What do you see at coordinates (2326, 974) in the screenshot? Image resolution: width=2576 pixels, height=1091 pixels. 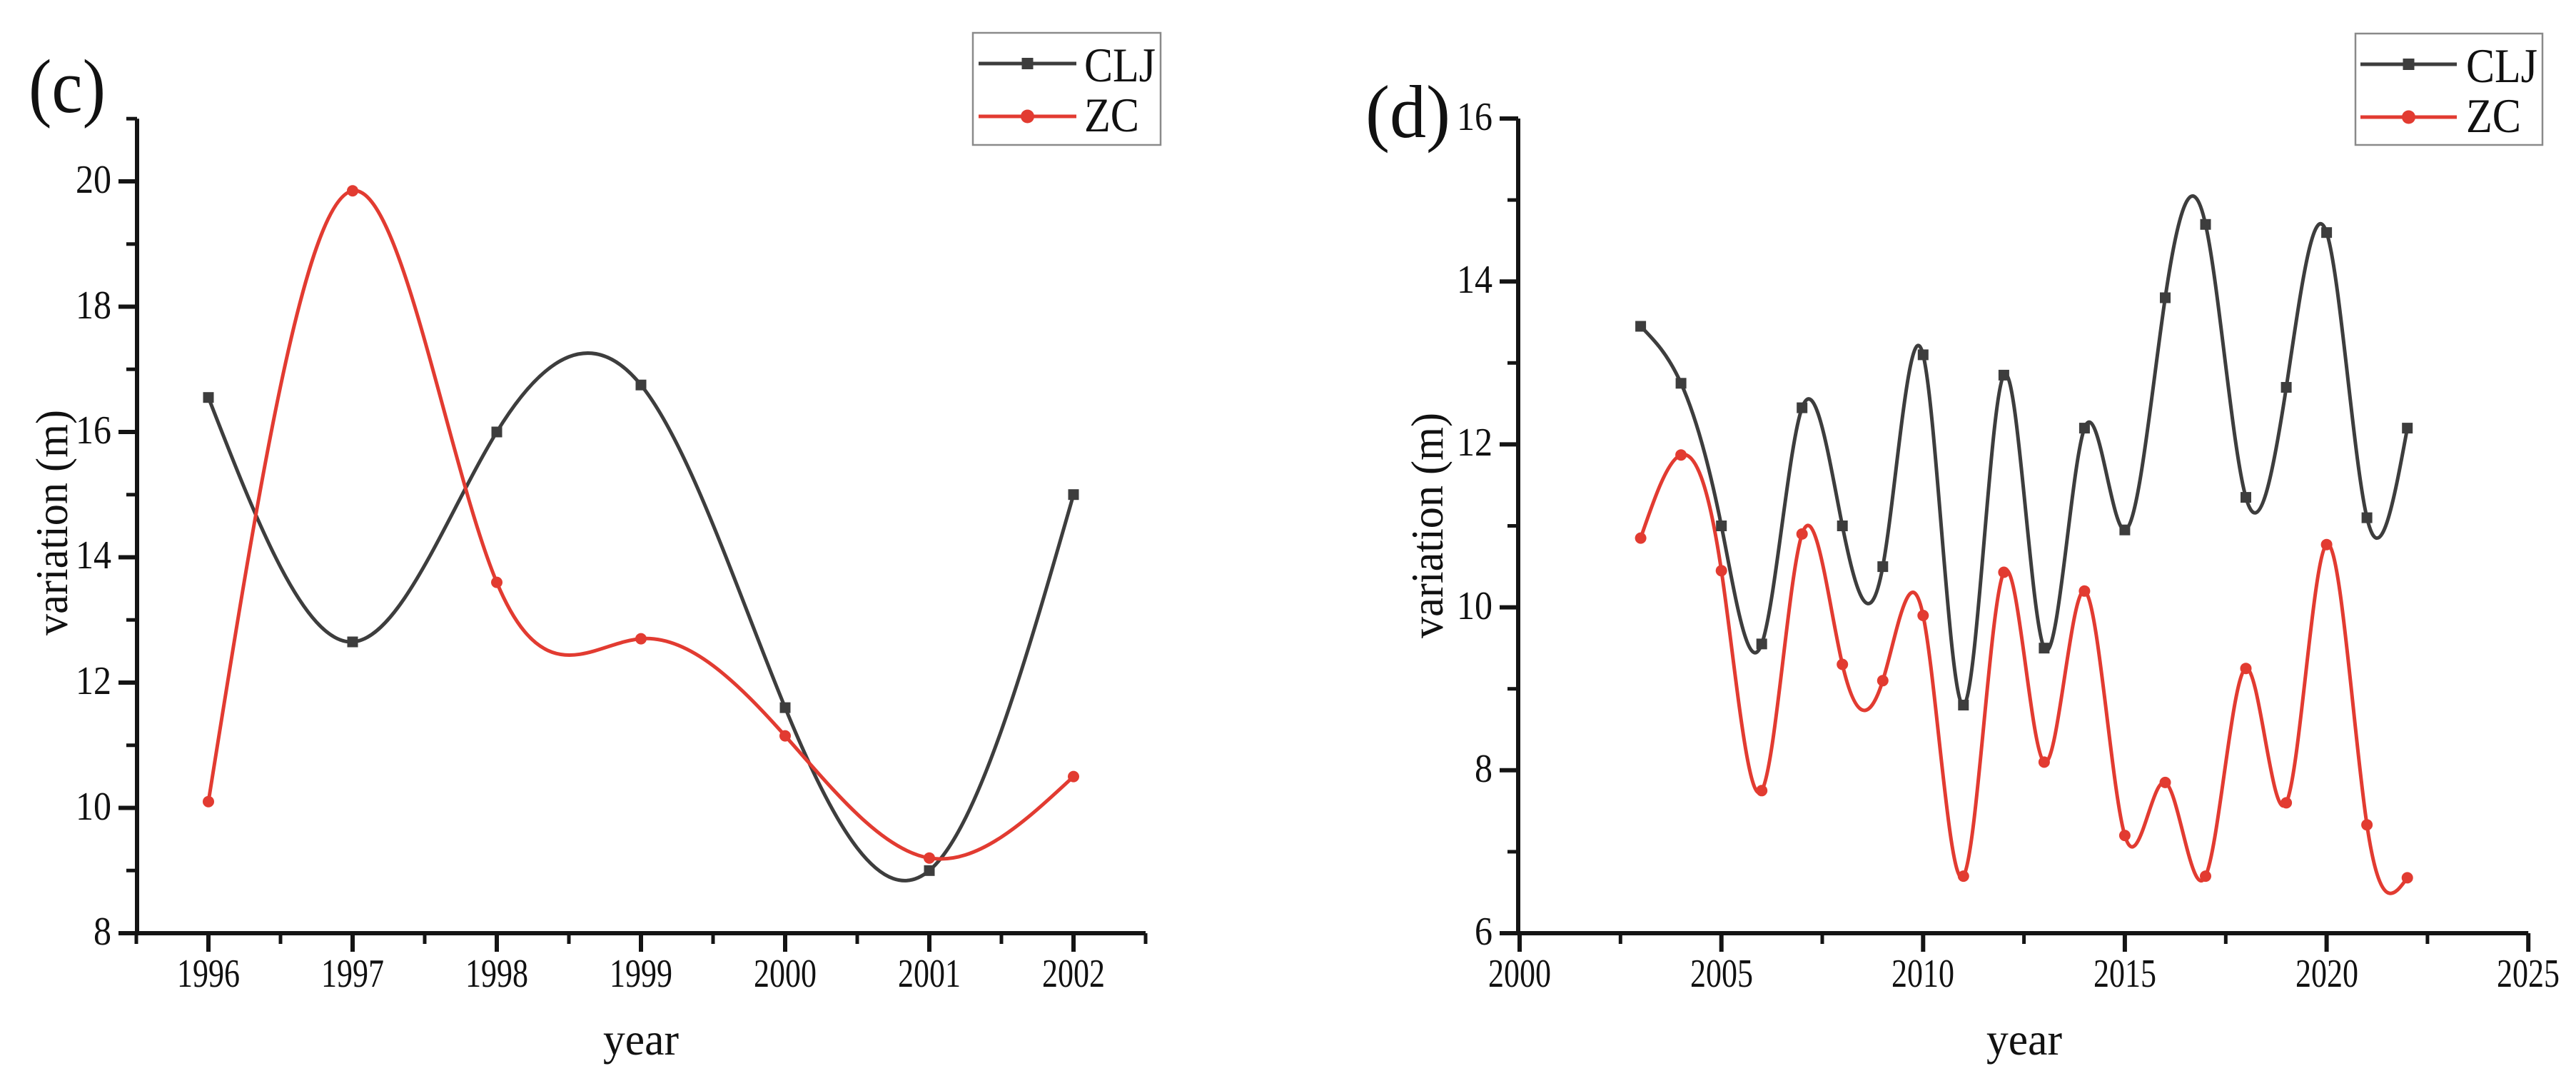 I see `svg-text: 2020` at bounding box center [2326, 974].